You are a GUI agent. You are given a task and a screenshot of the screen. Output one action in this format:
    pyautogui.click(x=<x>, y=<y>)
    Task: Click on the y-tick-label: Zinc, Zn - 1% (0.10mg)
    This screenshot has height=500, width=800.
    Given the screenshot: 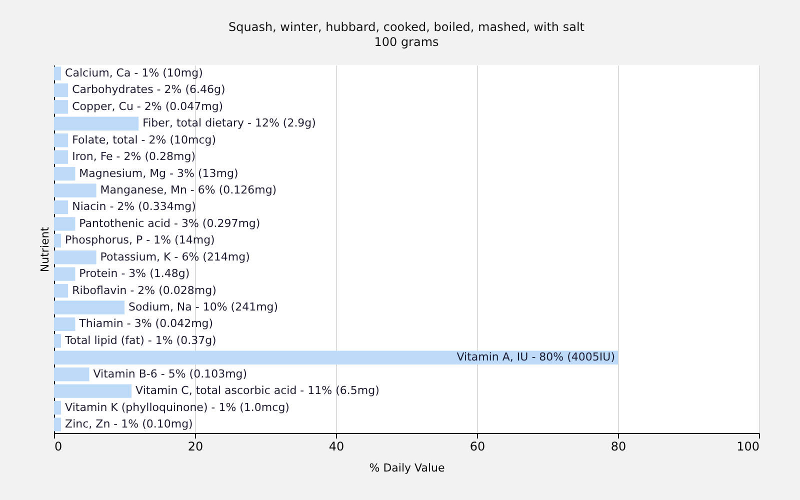 What is the action you would take?
    pyautogui.click(x=129, y=423)
    